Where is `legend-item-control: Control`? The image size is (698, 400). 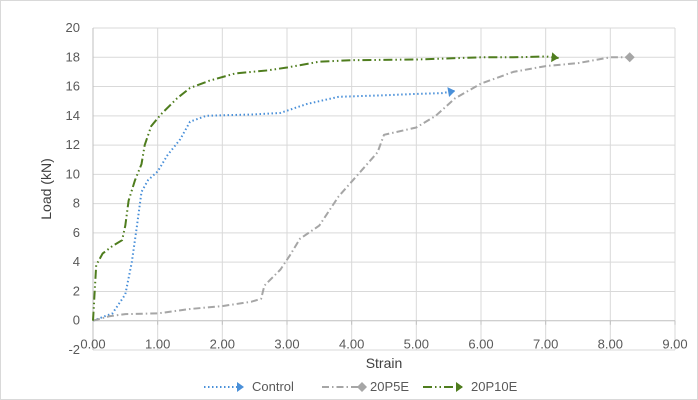 legend-item-control: Control is located at coordinates (249, 386).